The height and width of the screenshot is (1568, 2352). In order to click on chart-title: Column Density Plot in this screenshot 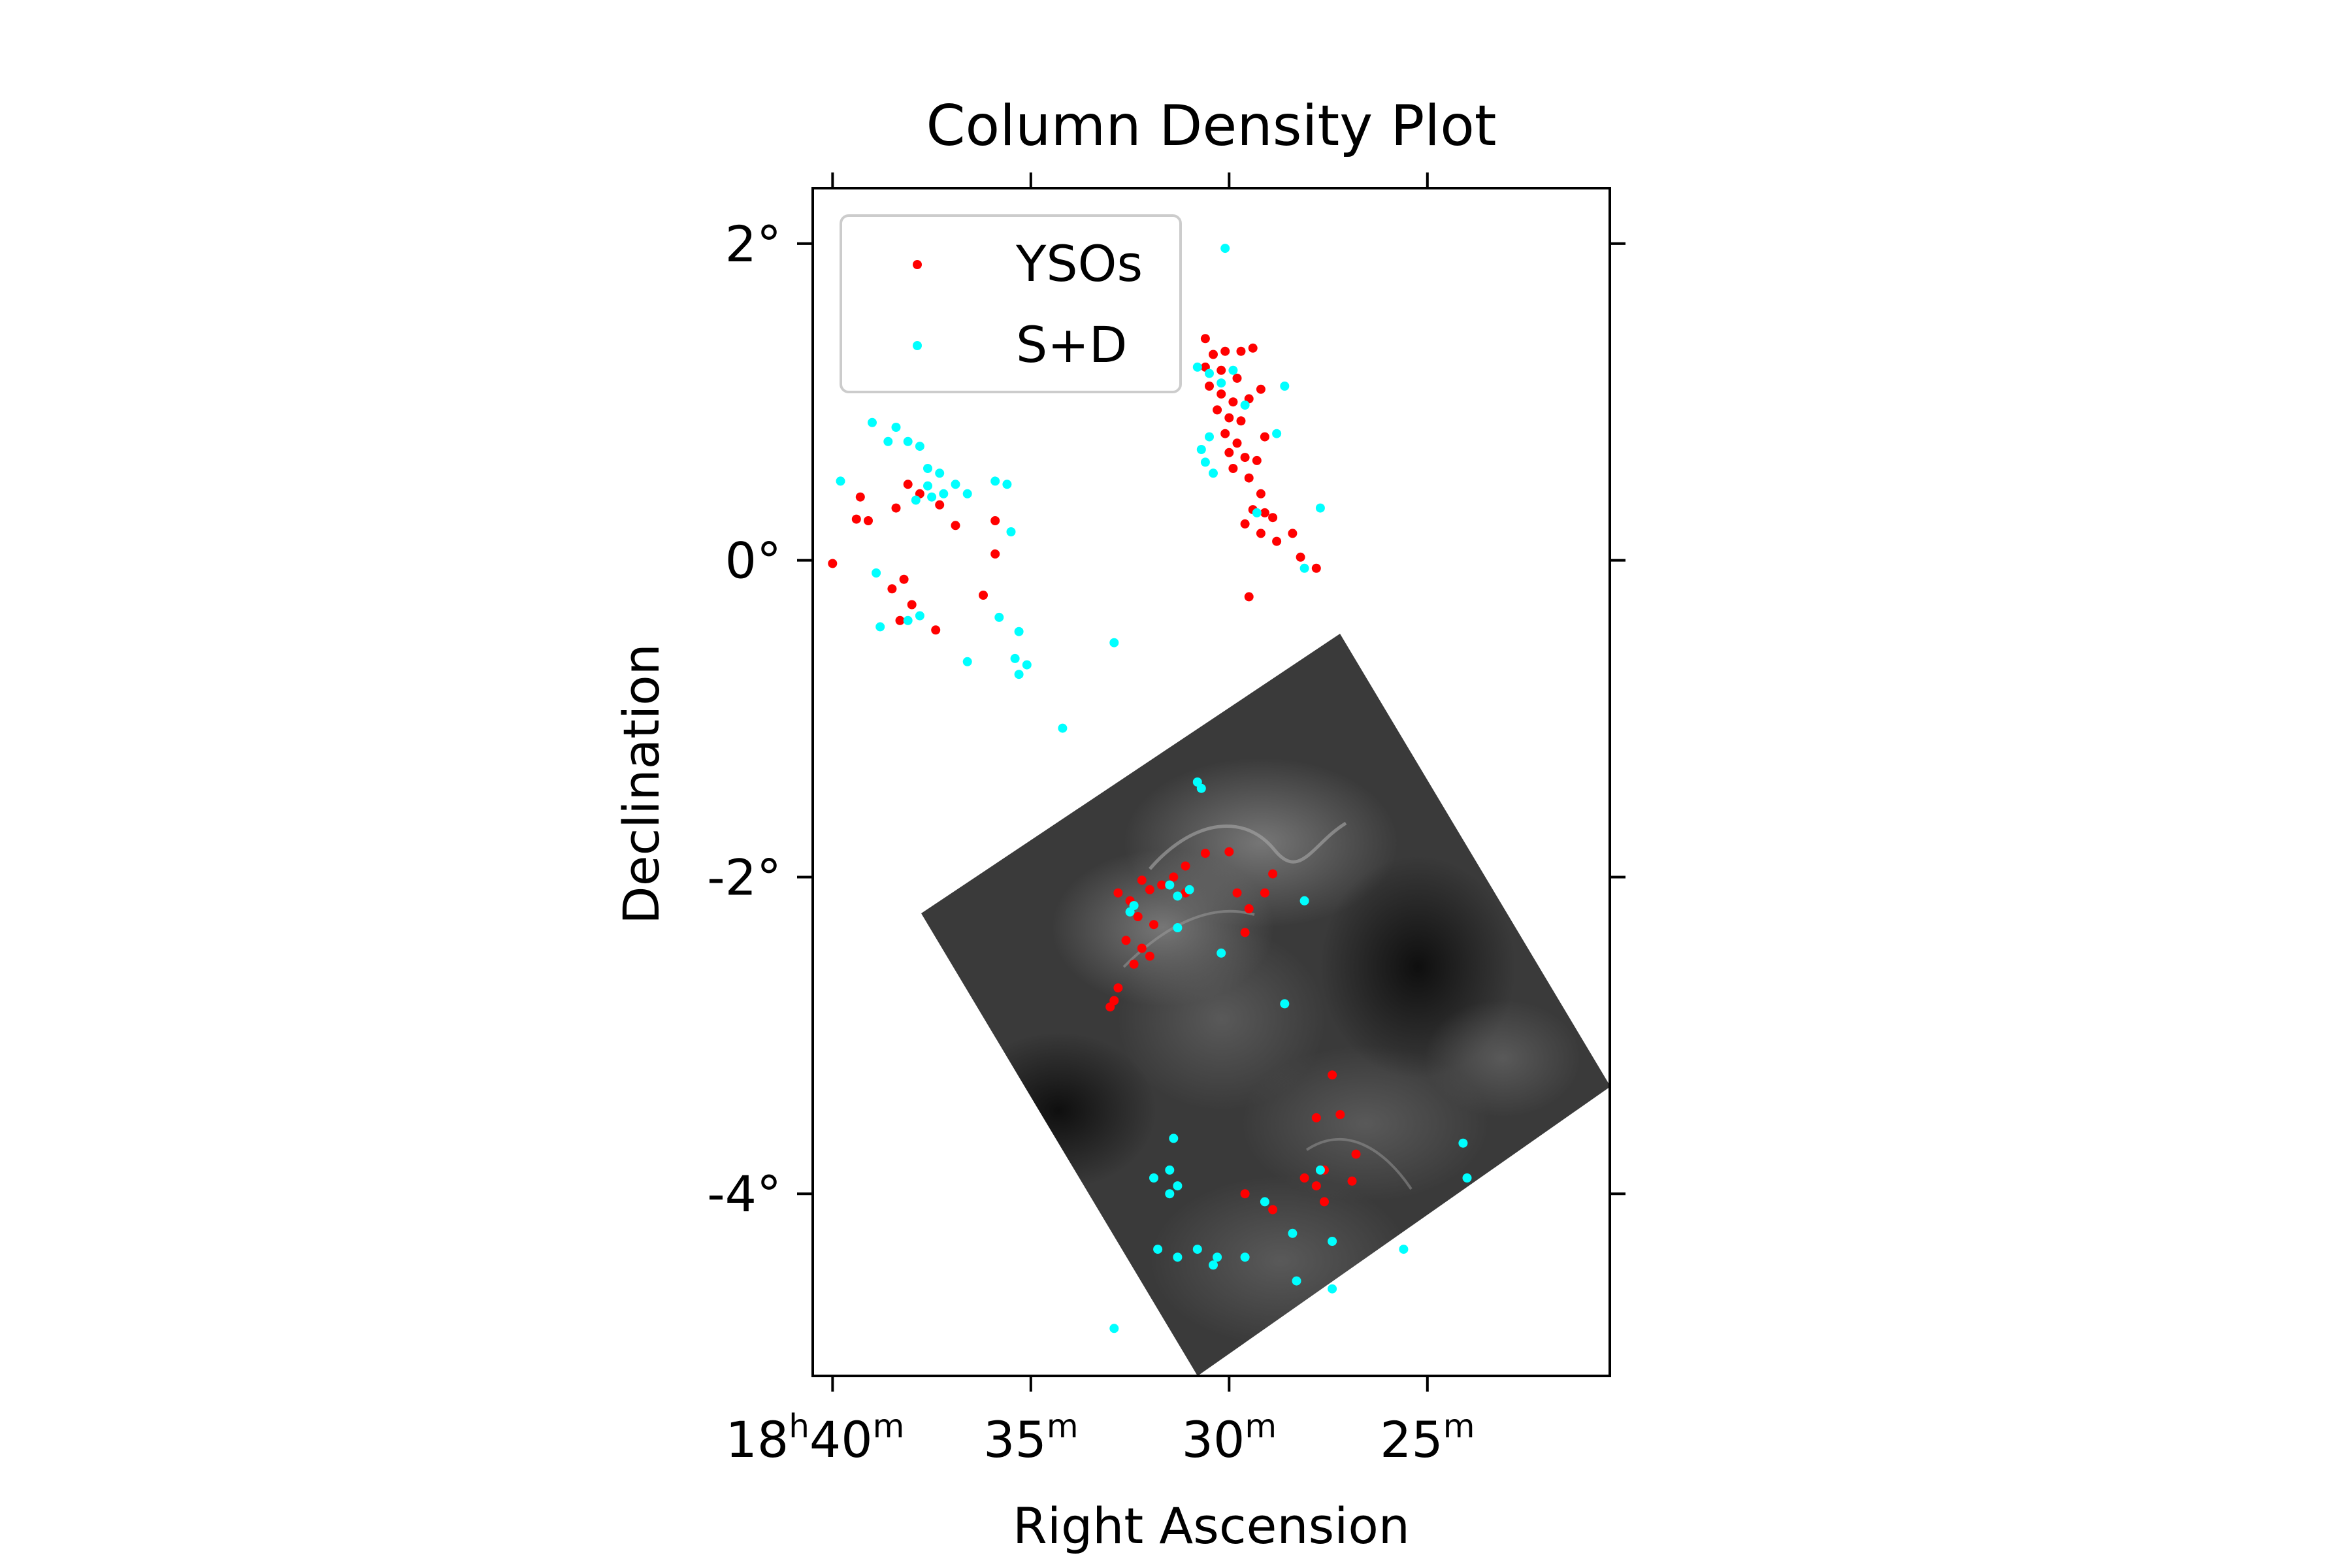, I will do `click(1211, 126)`.